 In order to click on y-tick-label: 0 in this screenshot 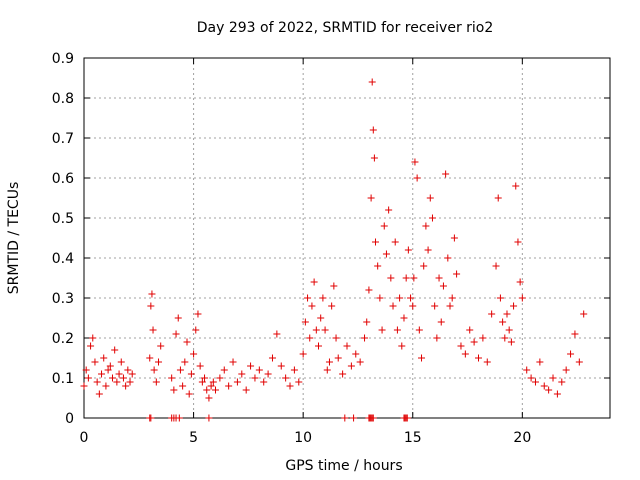, I will do `click(69, 419)`.